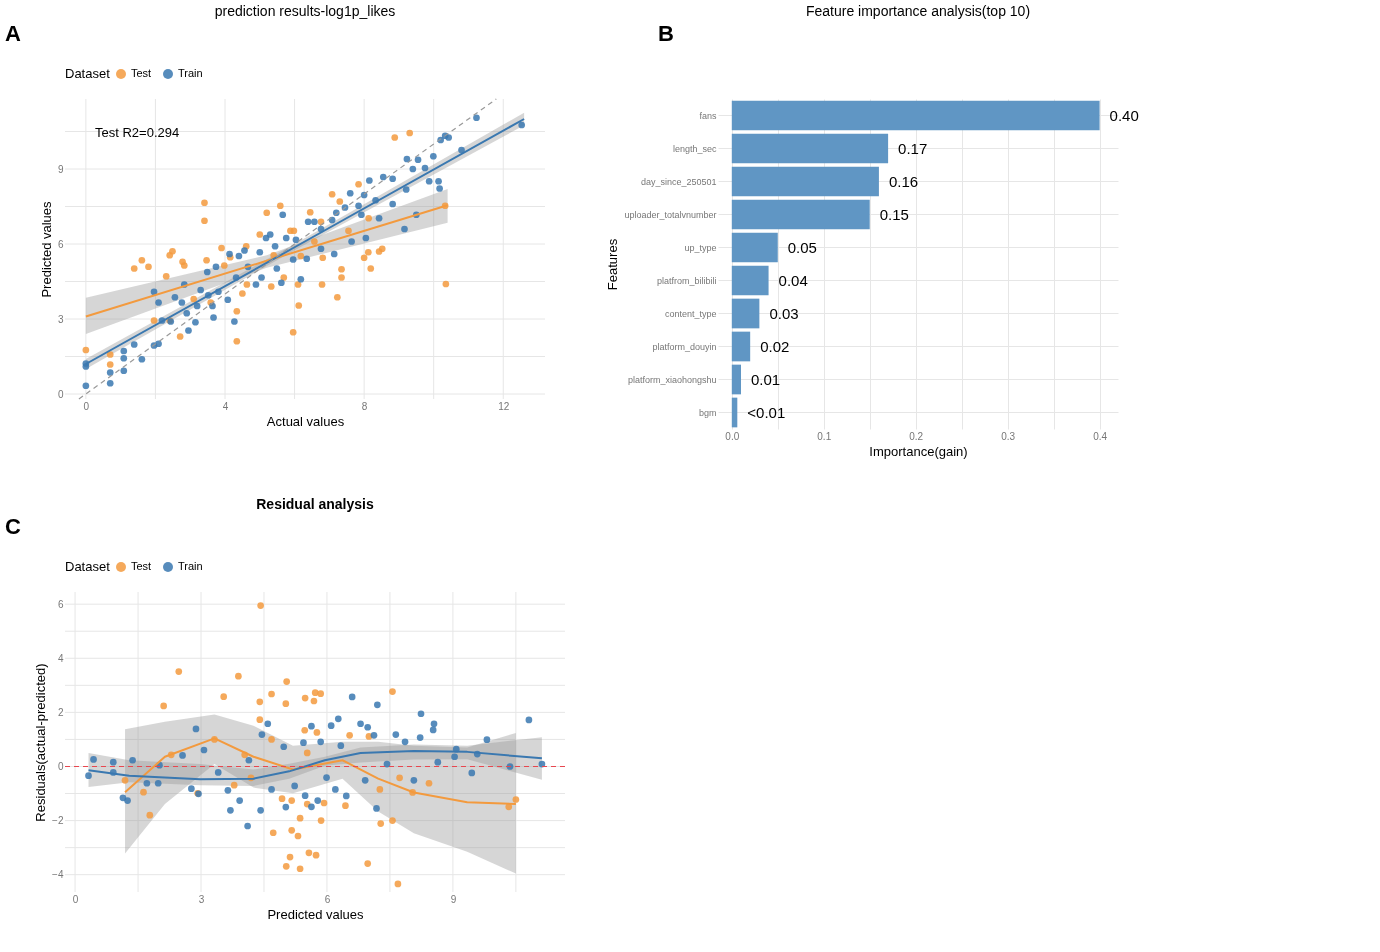 Image resolution: width=1380 pixels, height=952 pixels. What do you see at coordinates (137, 132) in the screenshot?
I see `annotation: Test R2=0.294` at bounding box center [137, 132].